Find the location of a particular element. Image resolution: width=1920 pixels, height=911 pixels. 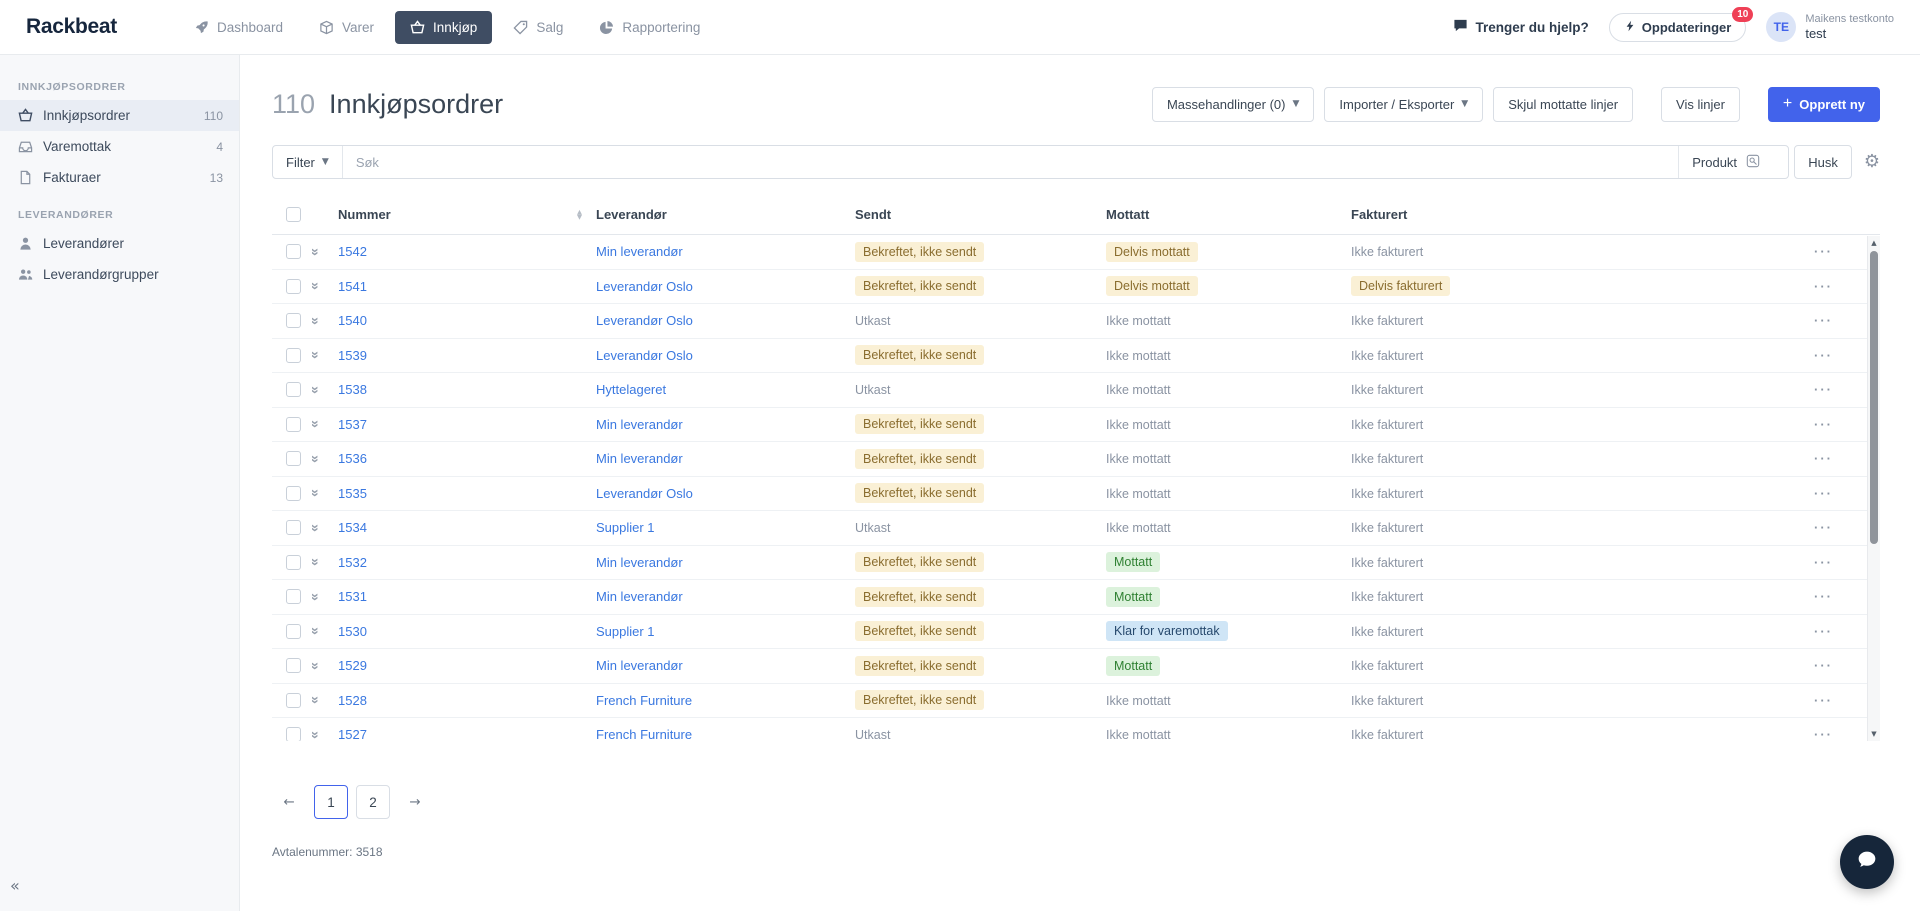

pagination-page-1: 1 is located at coordinates (331, 802).